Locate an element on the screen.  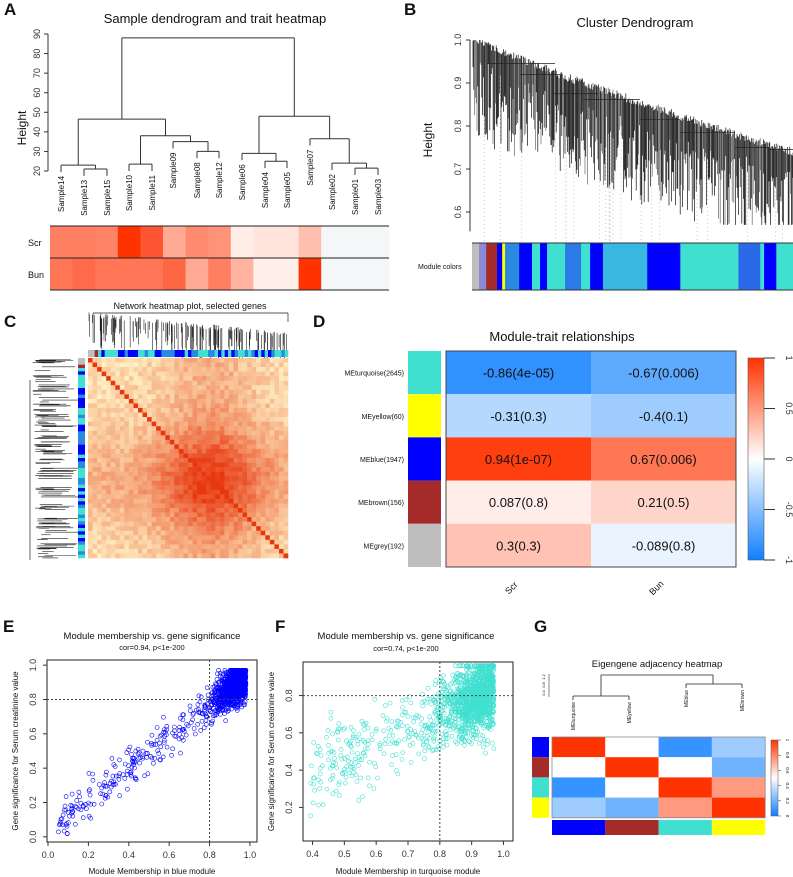
correlation-cell is located at coordinates (663, 416).